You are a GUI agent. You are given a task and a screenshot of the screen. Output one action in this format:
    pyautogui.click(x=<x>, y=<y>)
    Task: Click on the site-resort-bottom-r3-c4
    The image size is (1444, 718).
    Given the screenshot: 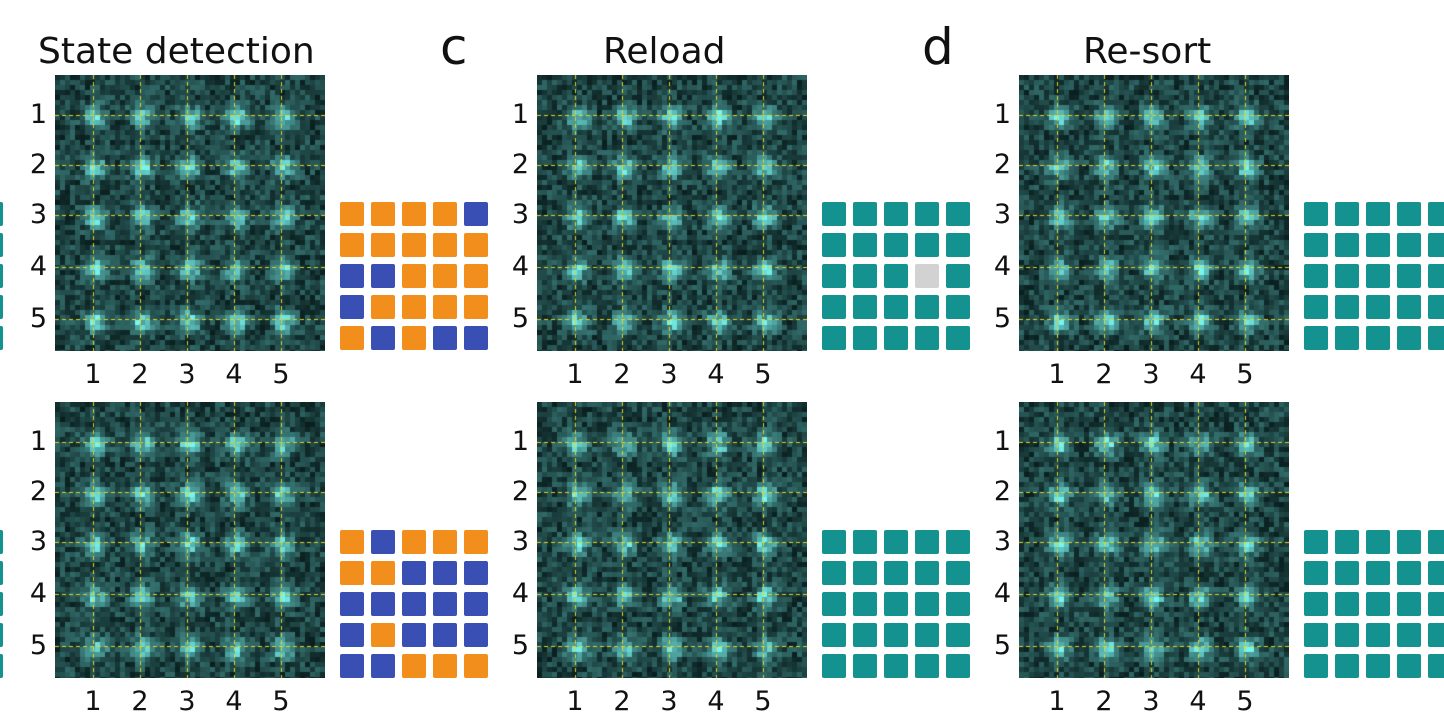 What is the action you would take?
    pyautogui.click(x=1409, y=604)
    